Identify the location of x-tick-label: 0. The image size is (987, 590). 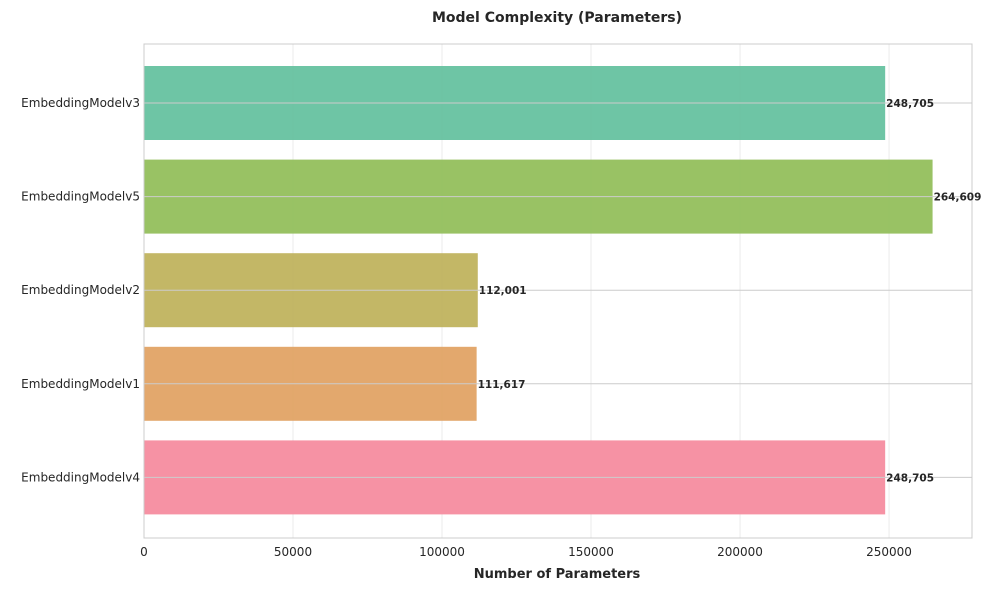
(144, 552).